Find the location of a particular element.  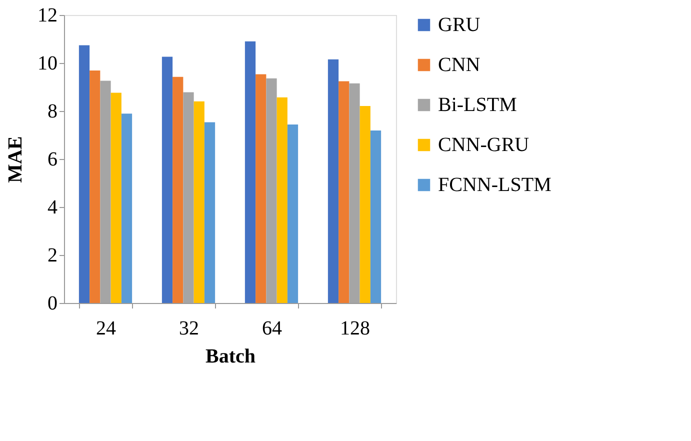

legend-label: FCNN-LSTM is located at coordinates (495, 185).